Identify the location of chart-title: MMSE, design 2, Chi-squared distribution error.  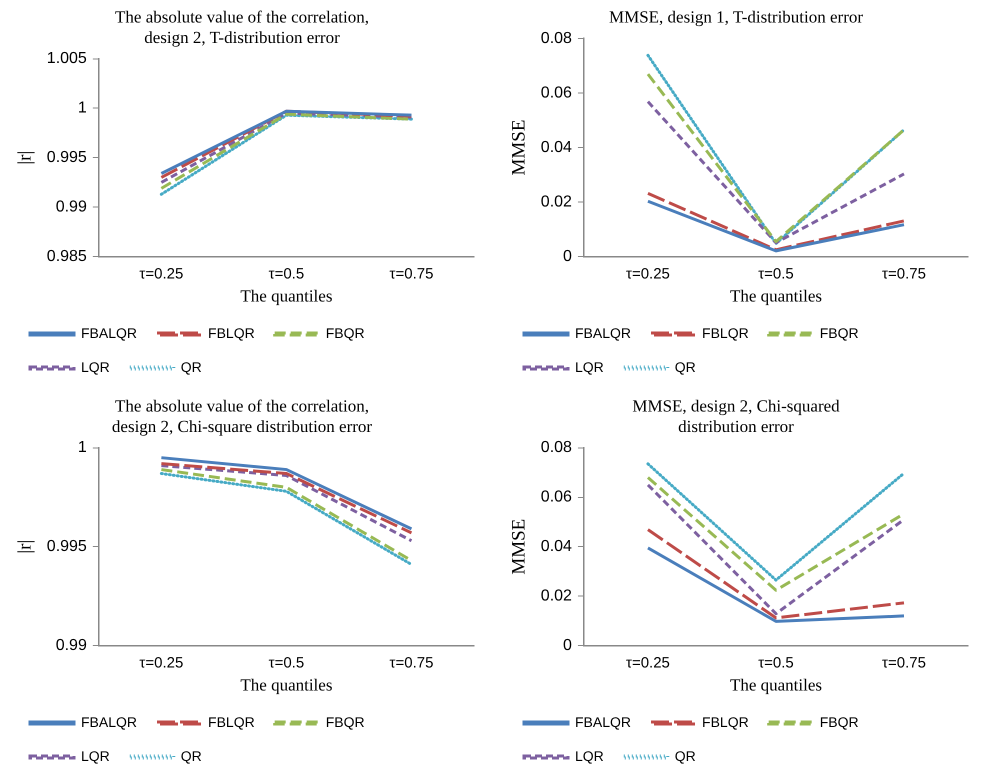
(736, 416).